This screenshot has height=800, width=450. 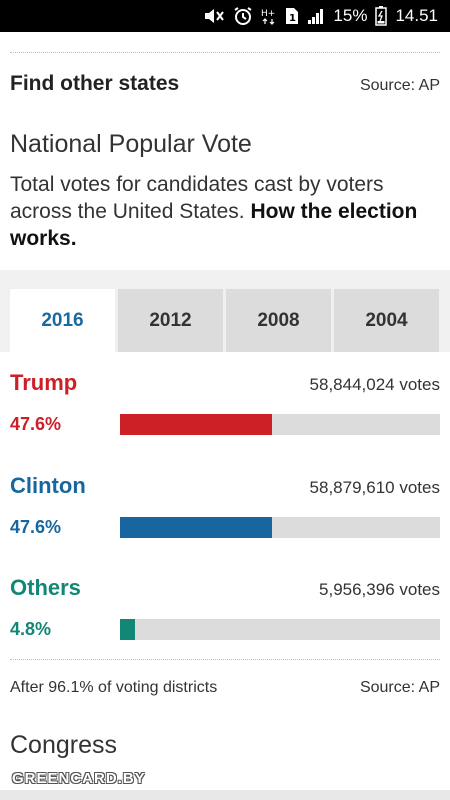 I want to click on bottom-strip, so click(x=225, y=795).